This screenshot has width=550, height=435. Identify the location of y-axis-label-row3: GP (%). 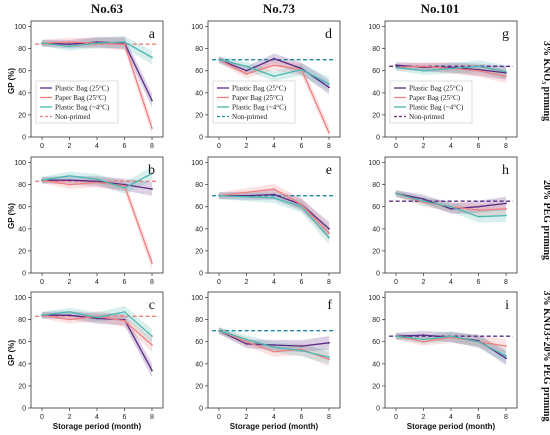
(11, 353).